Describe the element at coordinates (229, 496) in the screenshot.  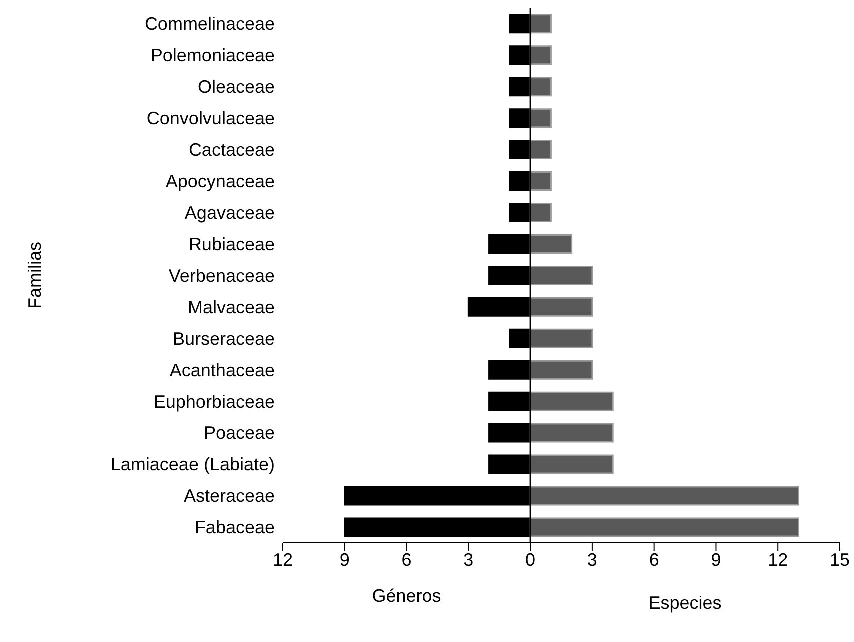
I see `y-tick-label: Asteraceae` at that location.